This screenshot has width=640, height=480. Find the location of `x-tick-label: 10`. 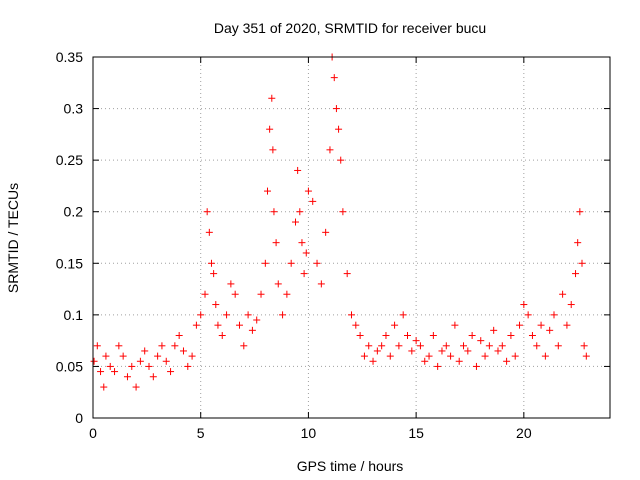

x-tick-label: 10 is located at coordinates (309, 433).